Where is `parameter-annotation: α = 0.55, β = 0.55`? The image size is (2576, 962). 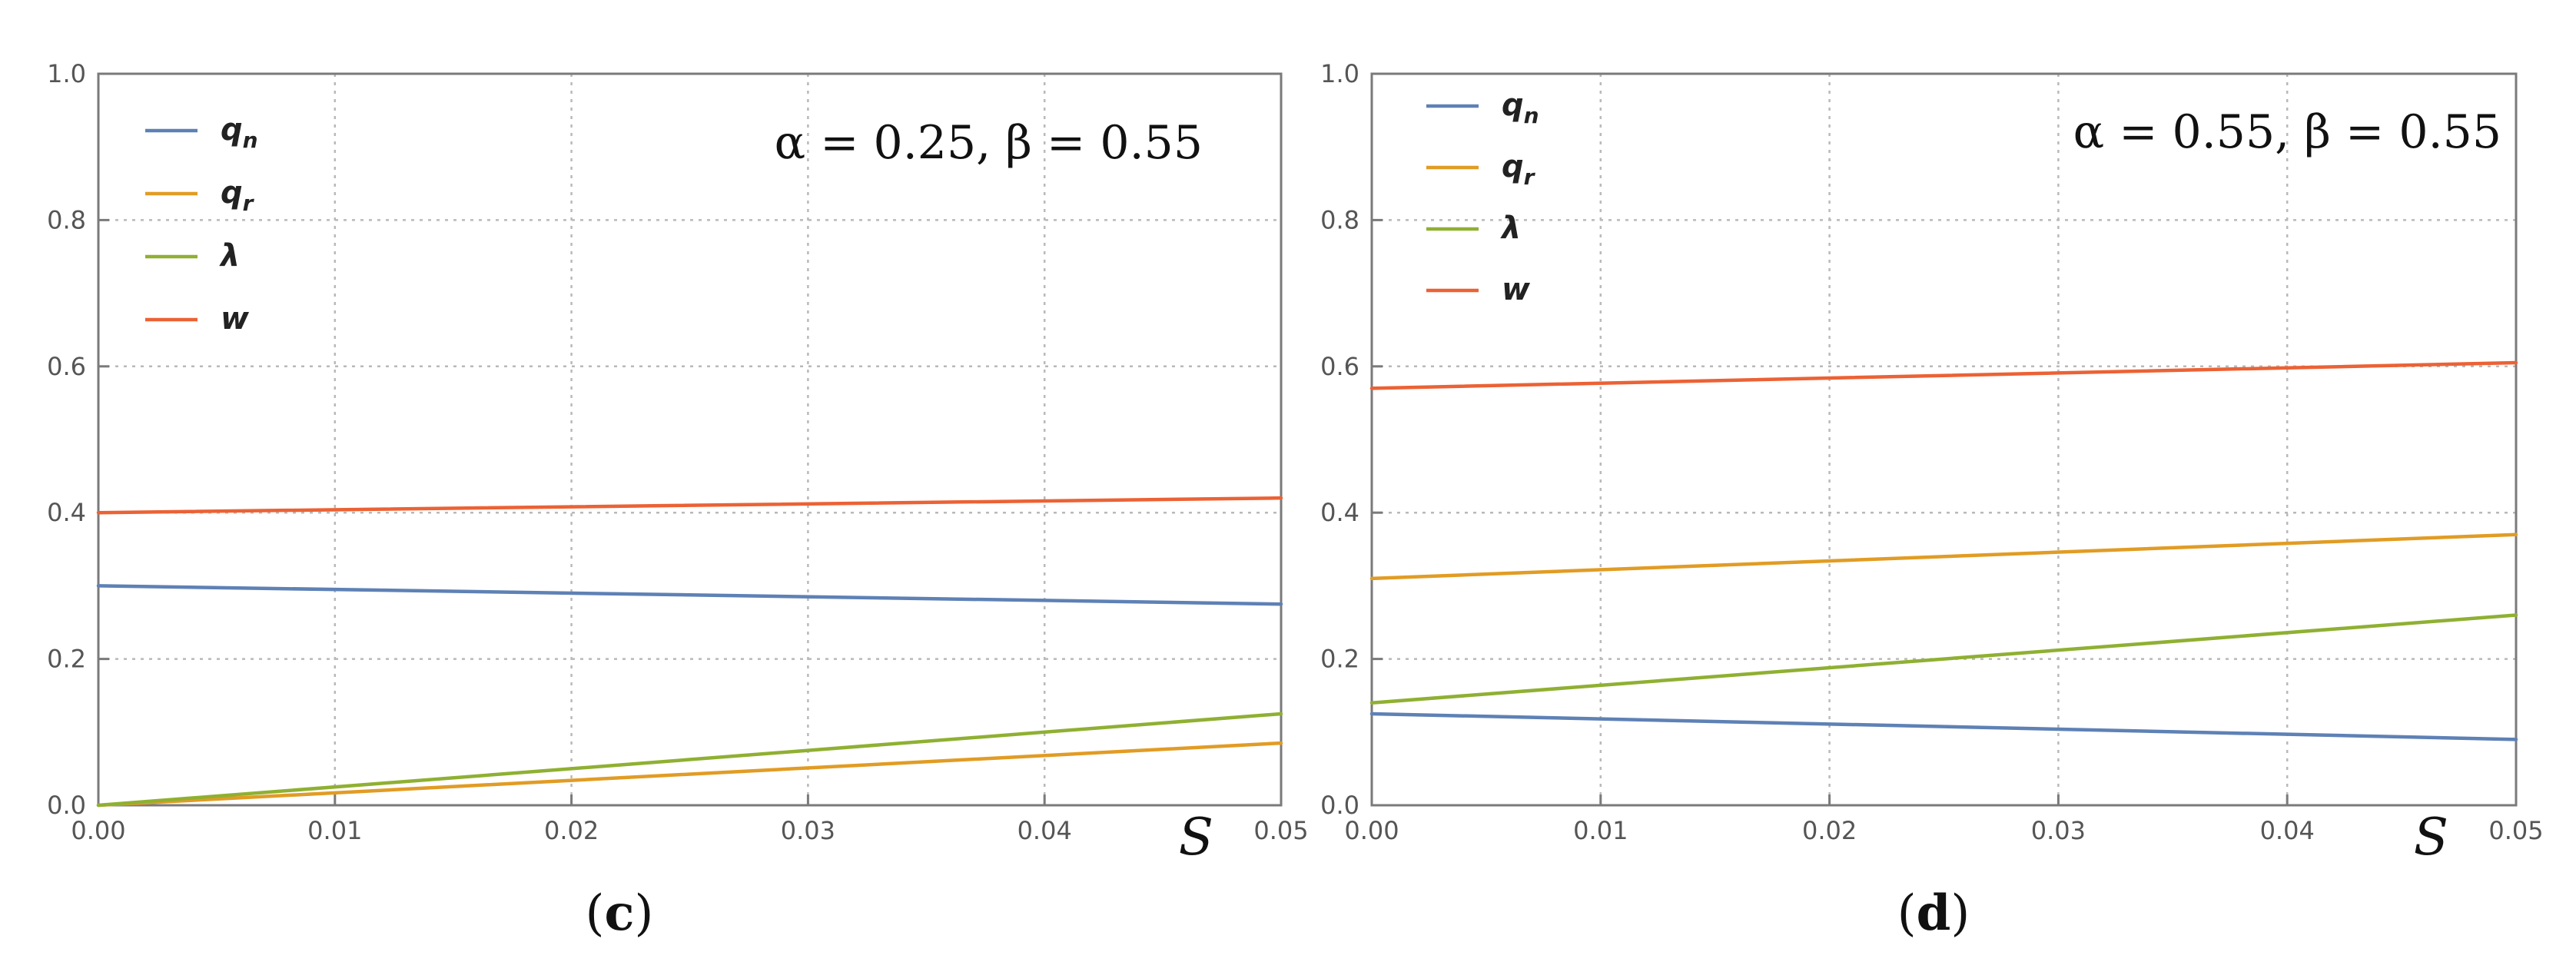
parameter-annotation: α = 0.55, β = 0.55 is located at coordinates (2287, 132).